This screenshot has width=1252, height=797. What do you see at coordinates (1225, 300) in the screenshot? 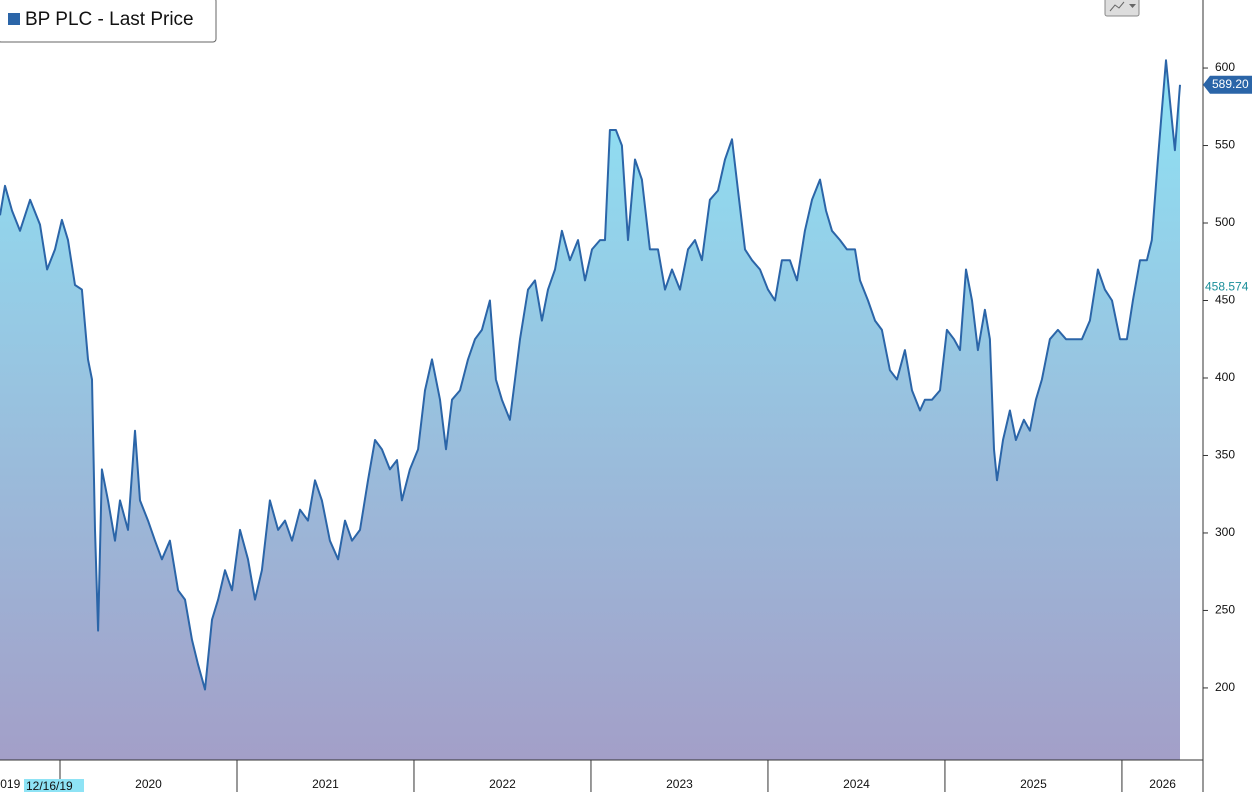
I see `y-tick-label: 450` at bounding box center [1225, 300].